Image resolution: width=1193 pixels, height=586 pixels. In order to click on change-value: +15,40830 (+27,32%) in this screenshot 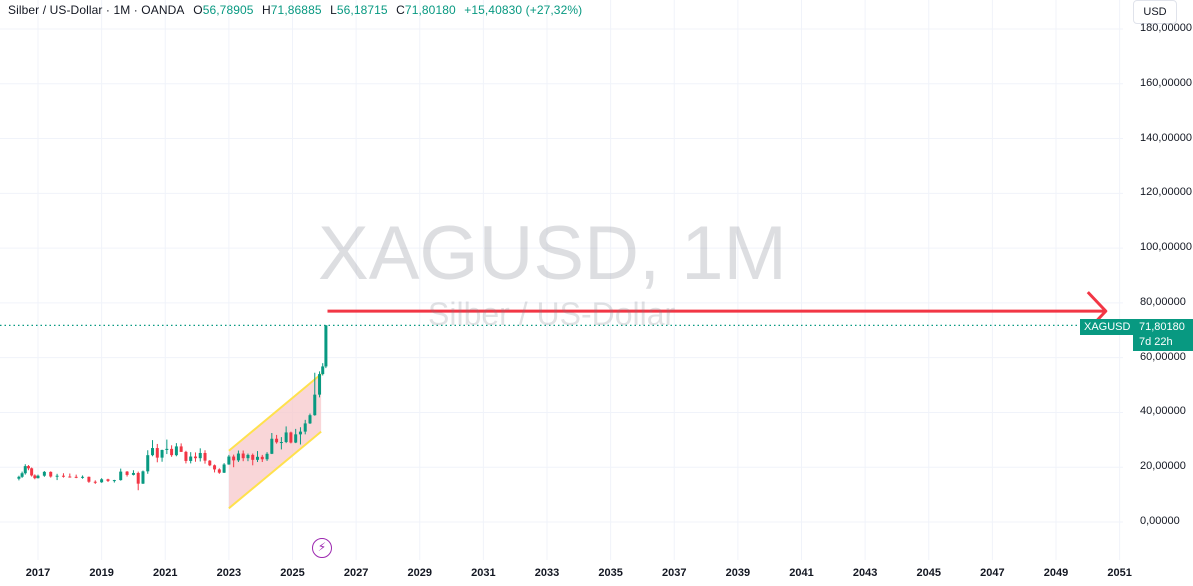, I will do `click(523, 10)`.